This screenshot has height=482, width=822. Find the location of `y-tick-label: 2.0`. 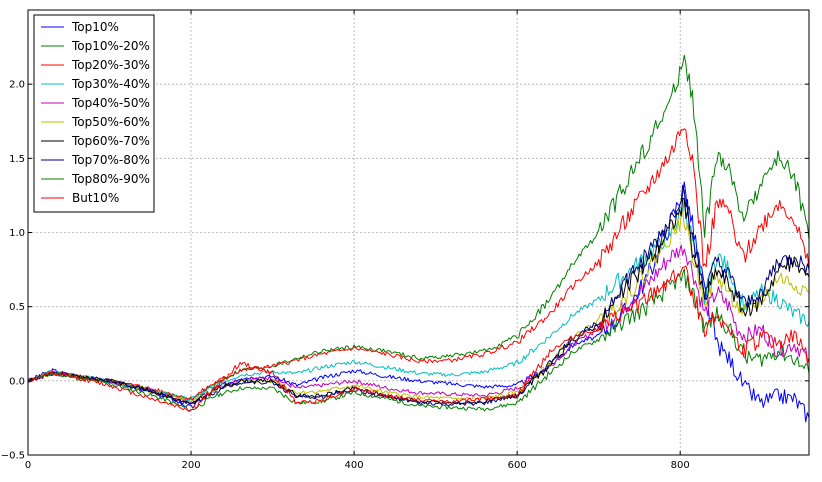

y-tick-label: 2.0 is located at coordinates (17, 85).